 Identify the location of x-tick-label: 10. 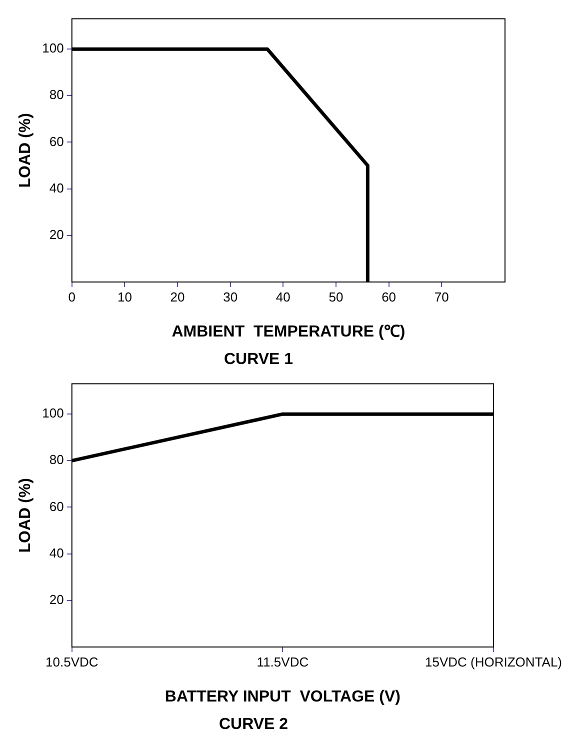
(124, 296).